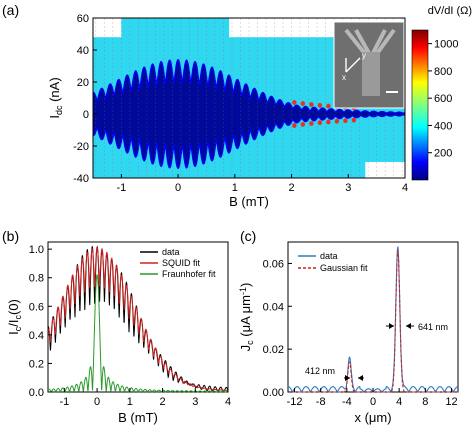 The width and height of the screenshot is (474, 437). What do you see at coordinates (36, 250) in the screenshot?
I see `y-tick-label: 1.0` at bounding box center [36, 250].